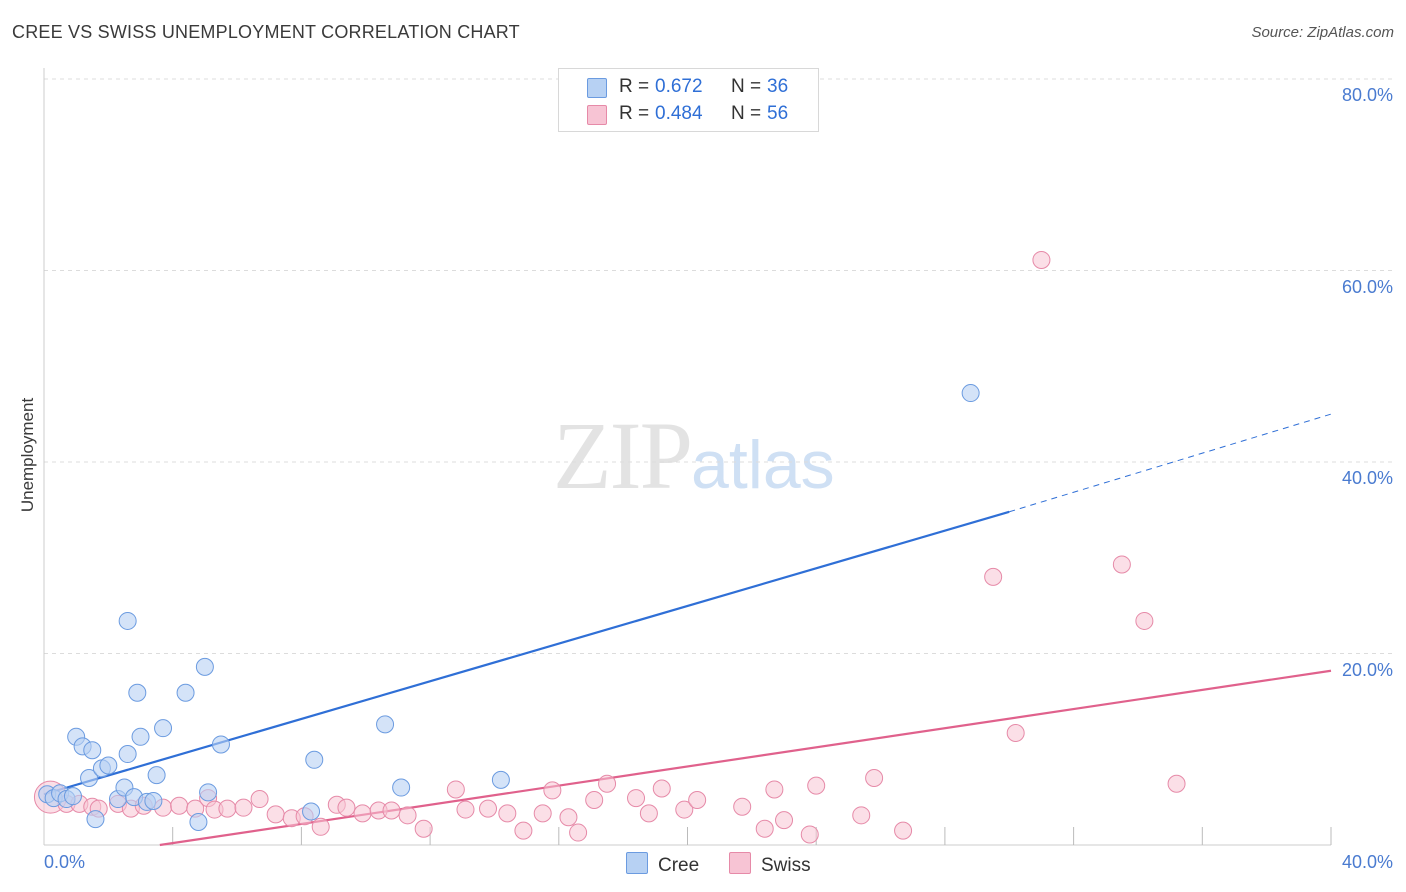 Image resolution: width=1406 pixels, height=892 pixels. I want to click on swiss-r-value: 0.484, so click(679, 113).